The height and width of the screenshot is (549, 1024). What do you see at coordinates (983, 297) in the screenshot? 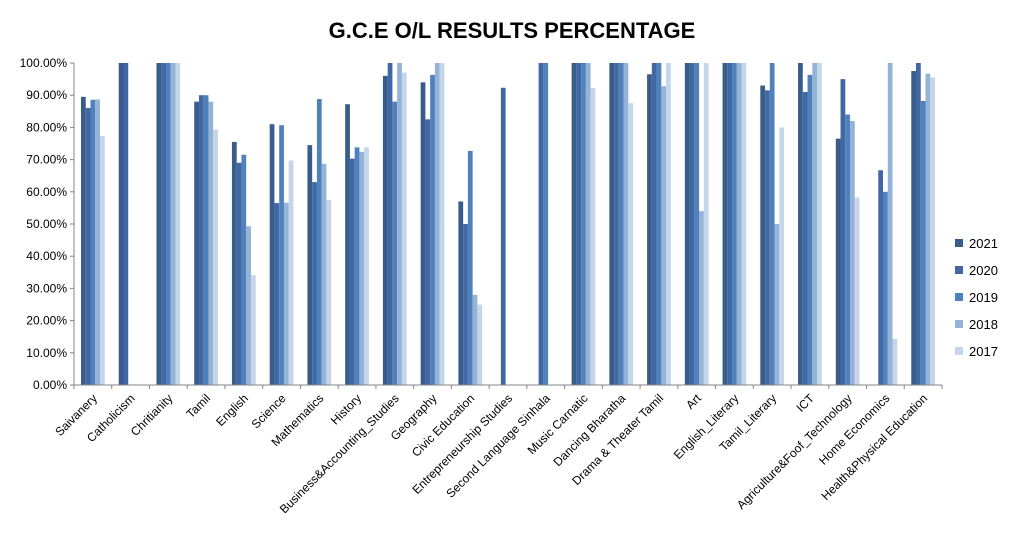
I see `legend-label: 2019` at bounding box center [983, 297].